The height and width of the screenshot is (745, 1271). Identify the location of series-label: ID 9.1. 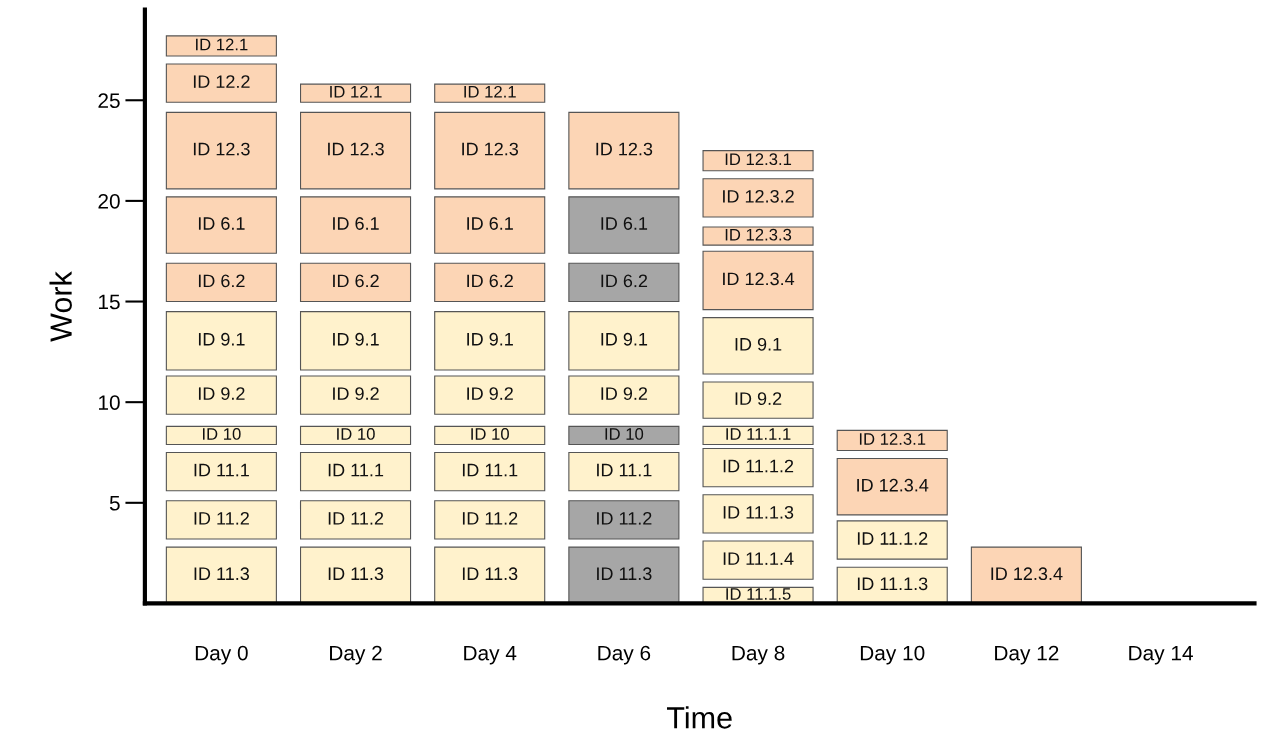
(758, 344).